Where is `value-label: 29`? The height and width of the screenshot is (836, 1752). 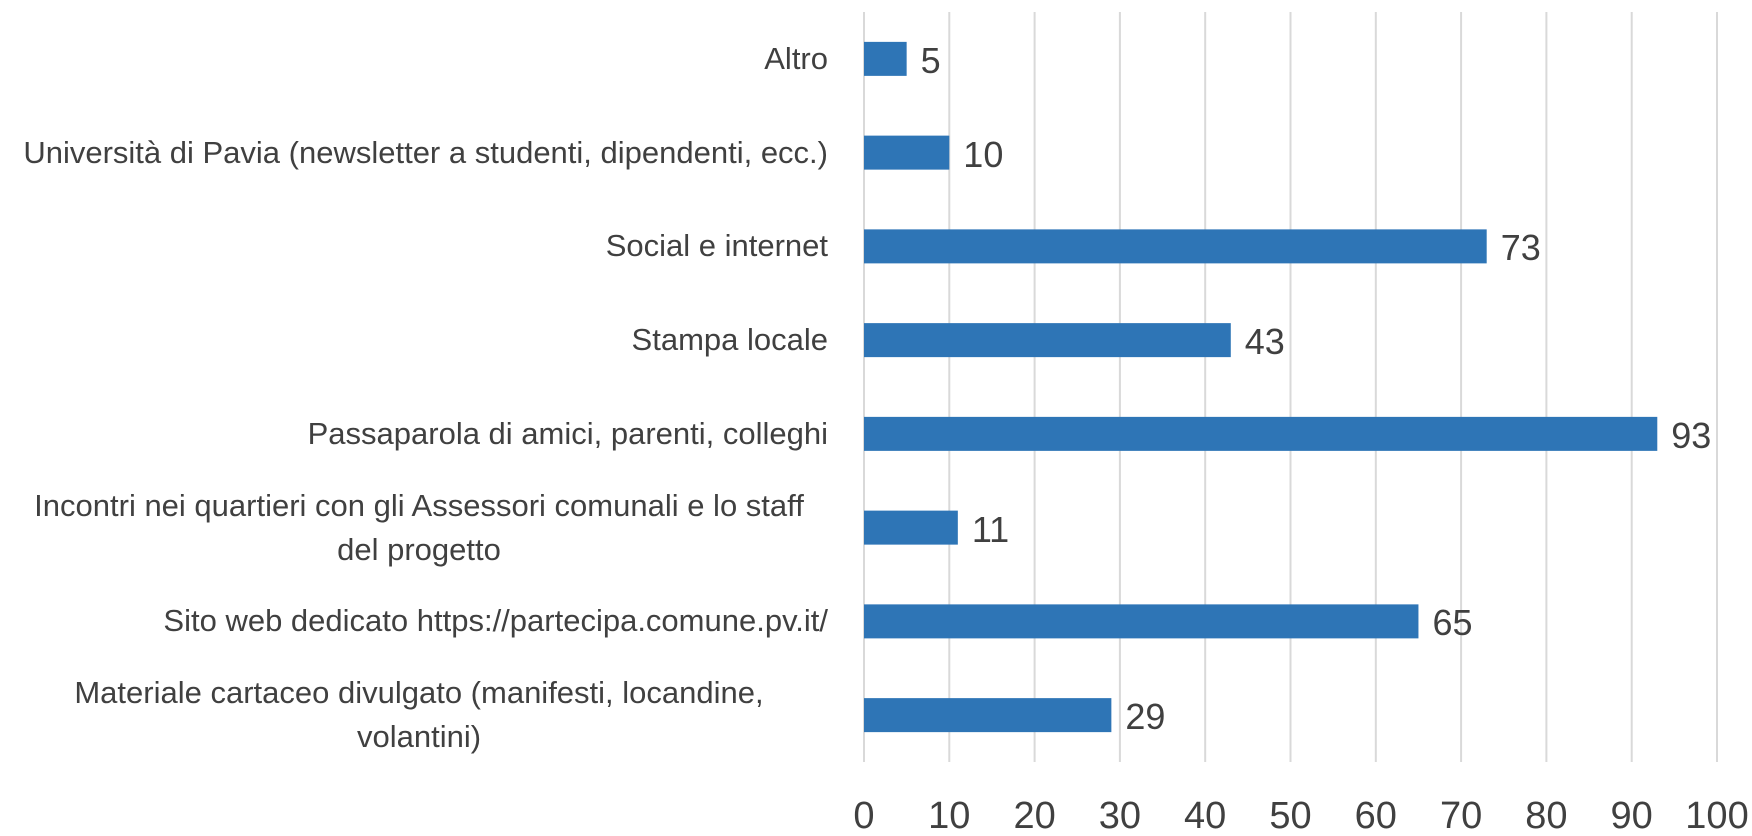
value-label: 29 is located at coordinates (1145, 717).